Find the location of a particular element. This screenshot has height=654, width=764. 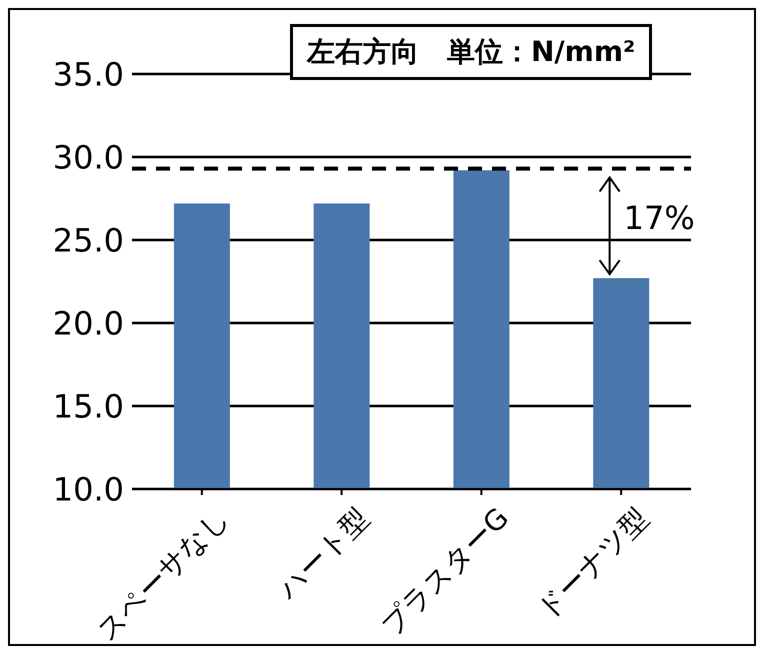

y-tick-label: 30.0 is located at coordinates (88, 157).